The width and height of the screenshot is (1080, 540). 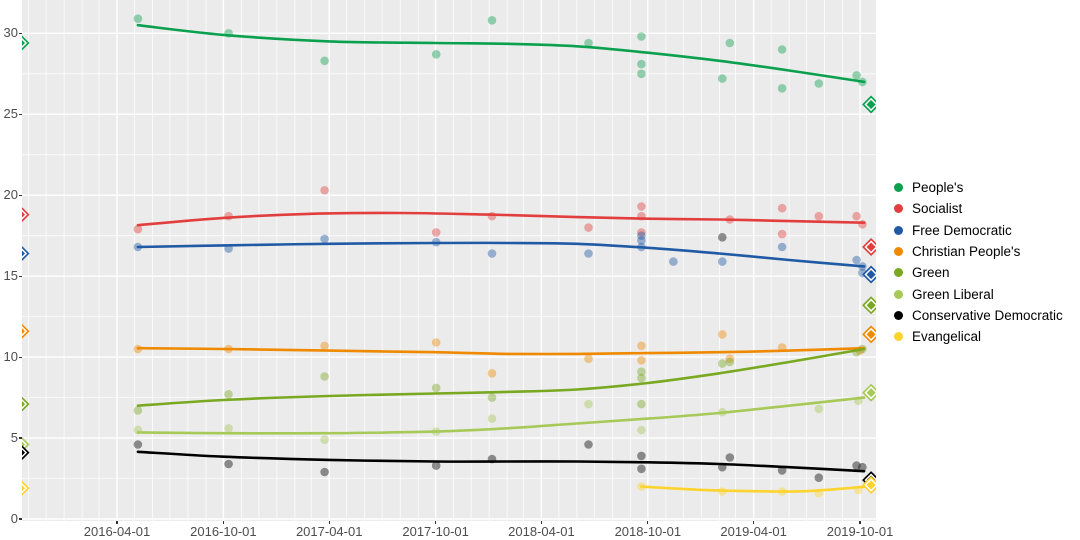 I want to click on series-socialist-election-diamonds, so click(x=449, y=231).